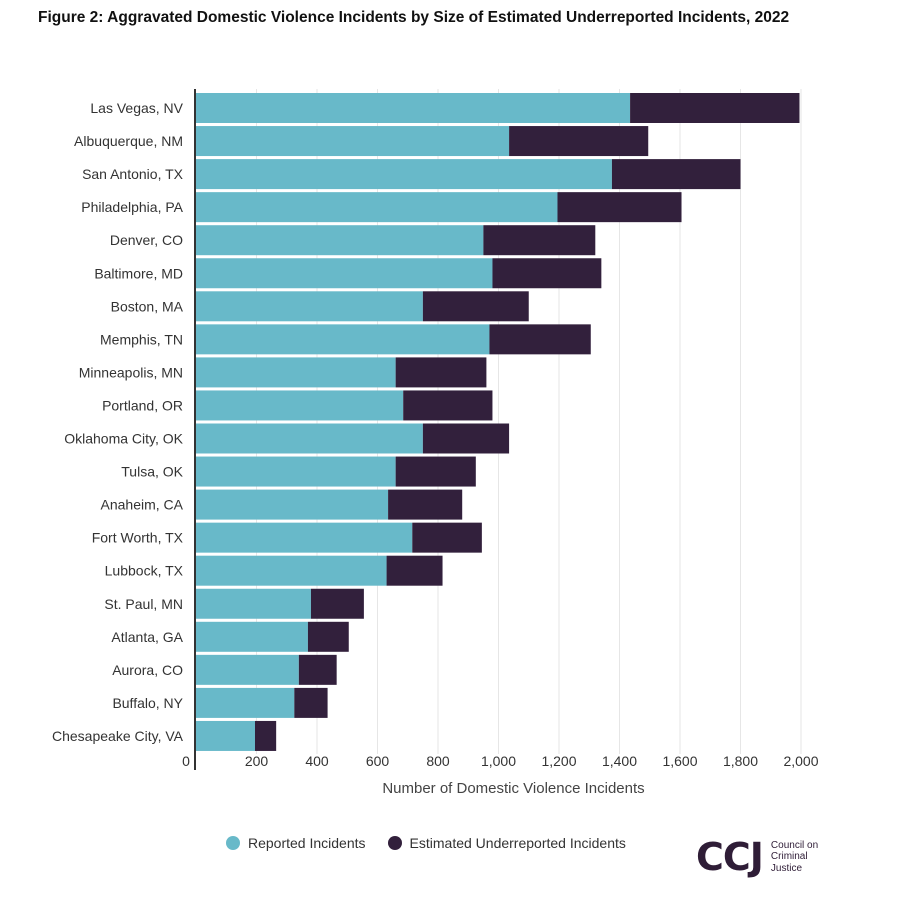 This screenshot has height=903, width=898. What do you see at coordinates (144, 571) in the screenshot?
I see `category-label: Lubbock, TX` at bounding box center [144, 571].